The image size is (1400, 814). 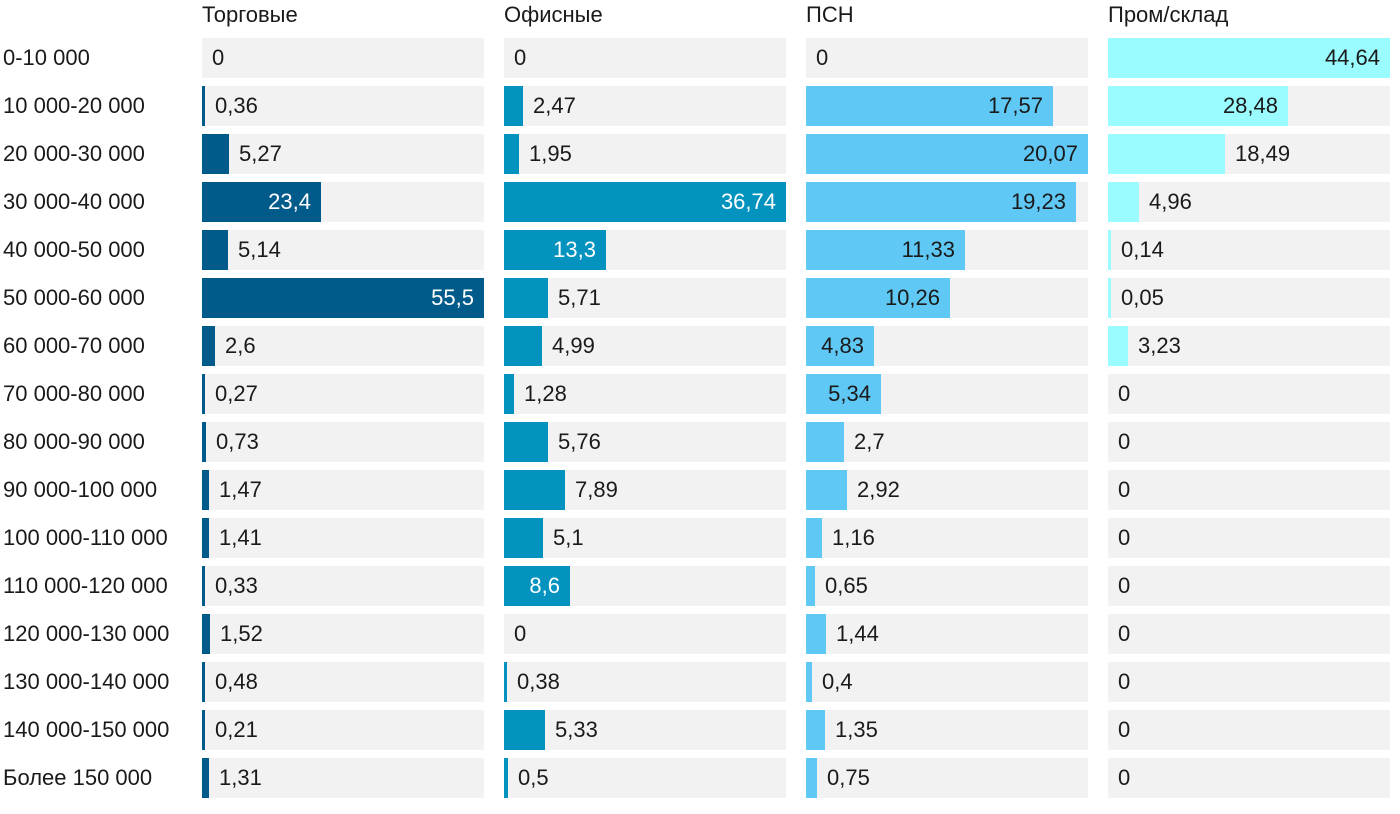 What do you see at coordinates (250, 14) in the screenshot?
I see `panel-title-0: Торговые` at bounding box center [250, 14].